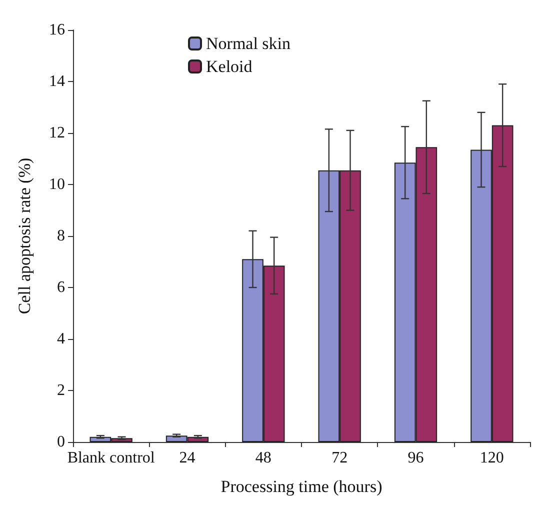 This screenshot has width=550, height=512. Describe the element at coordinates (57, 30) in the screenshot. I see `y-tick-label: 16` at that location.